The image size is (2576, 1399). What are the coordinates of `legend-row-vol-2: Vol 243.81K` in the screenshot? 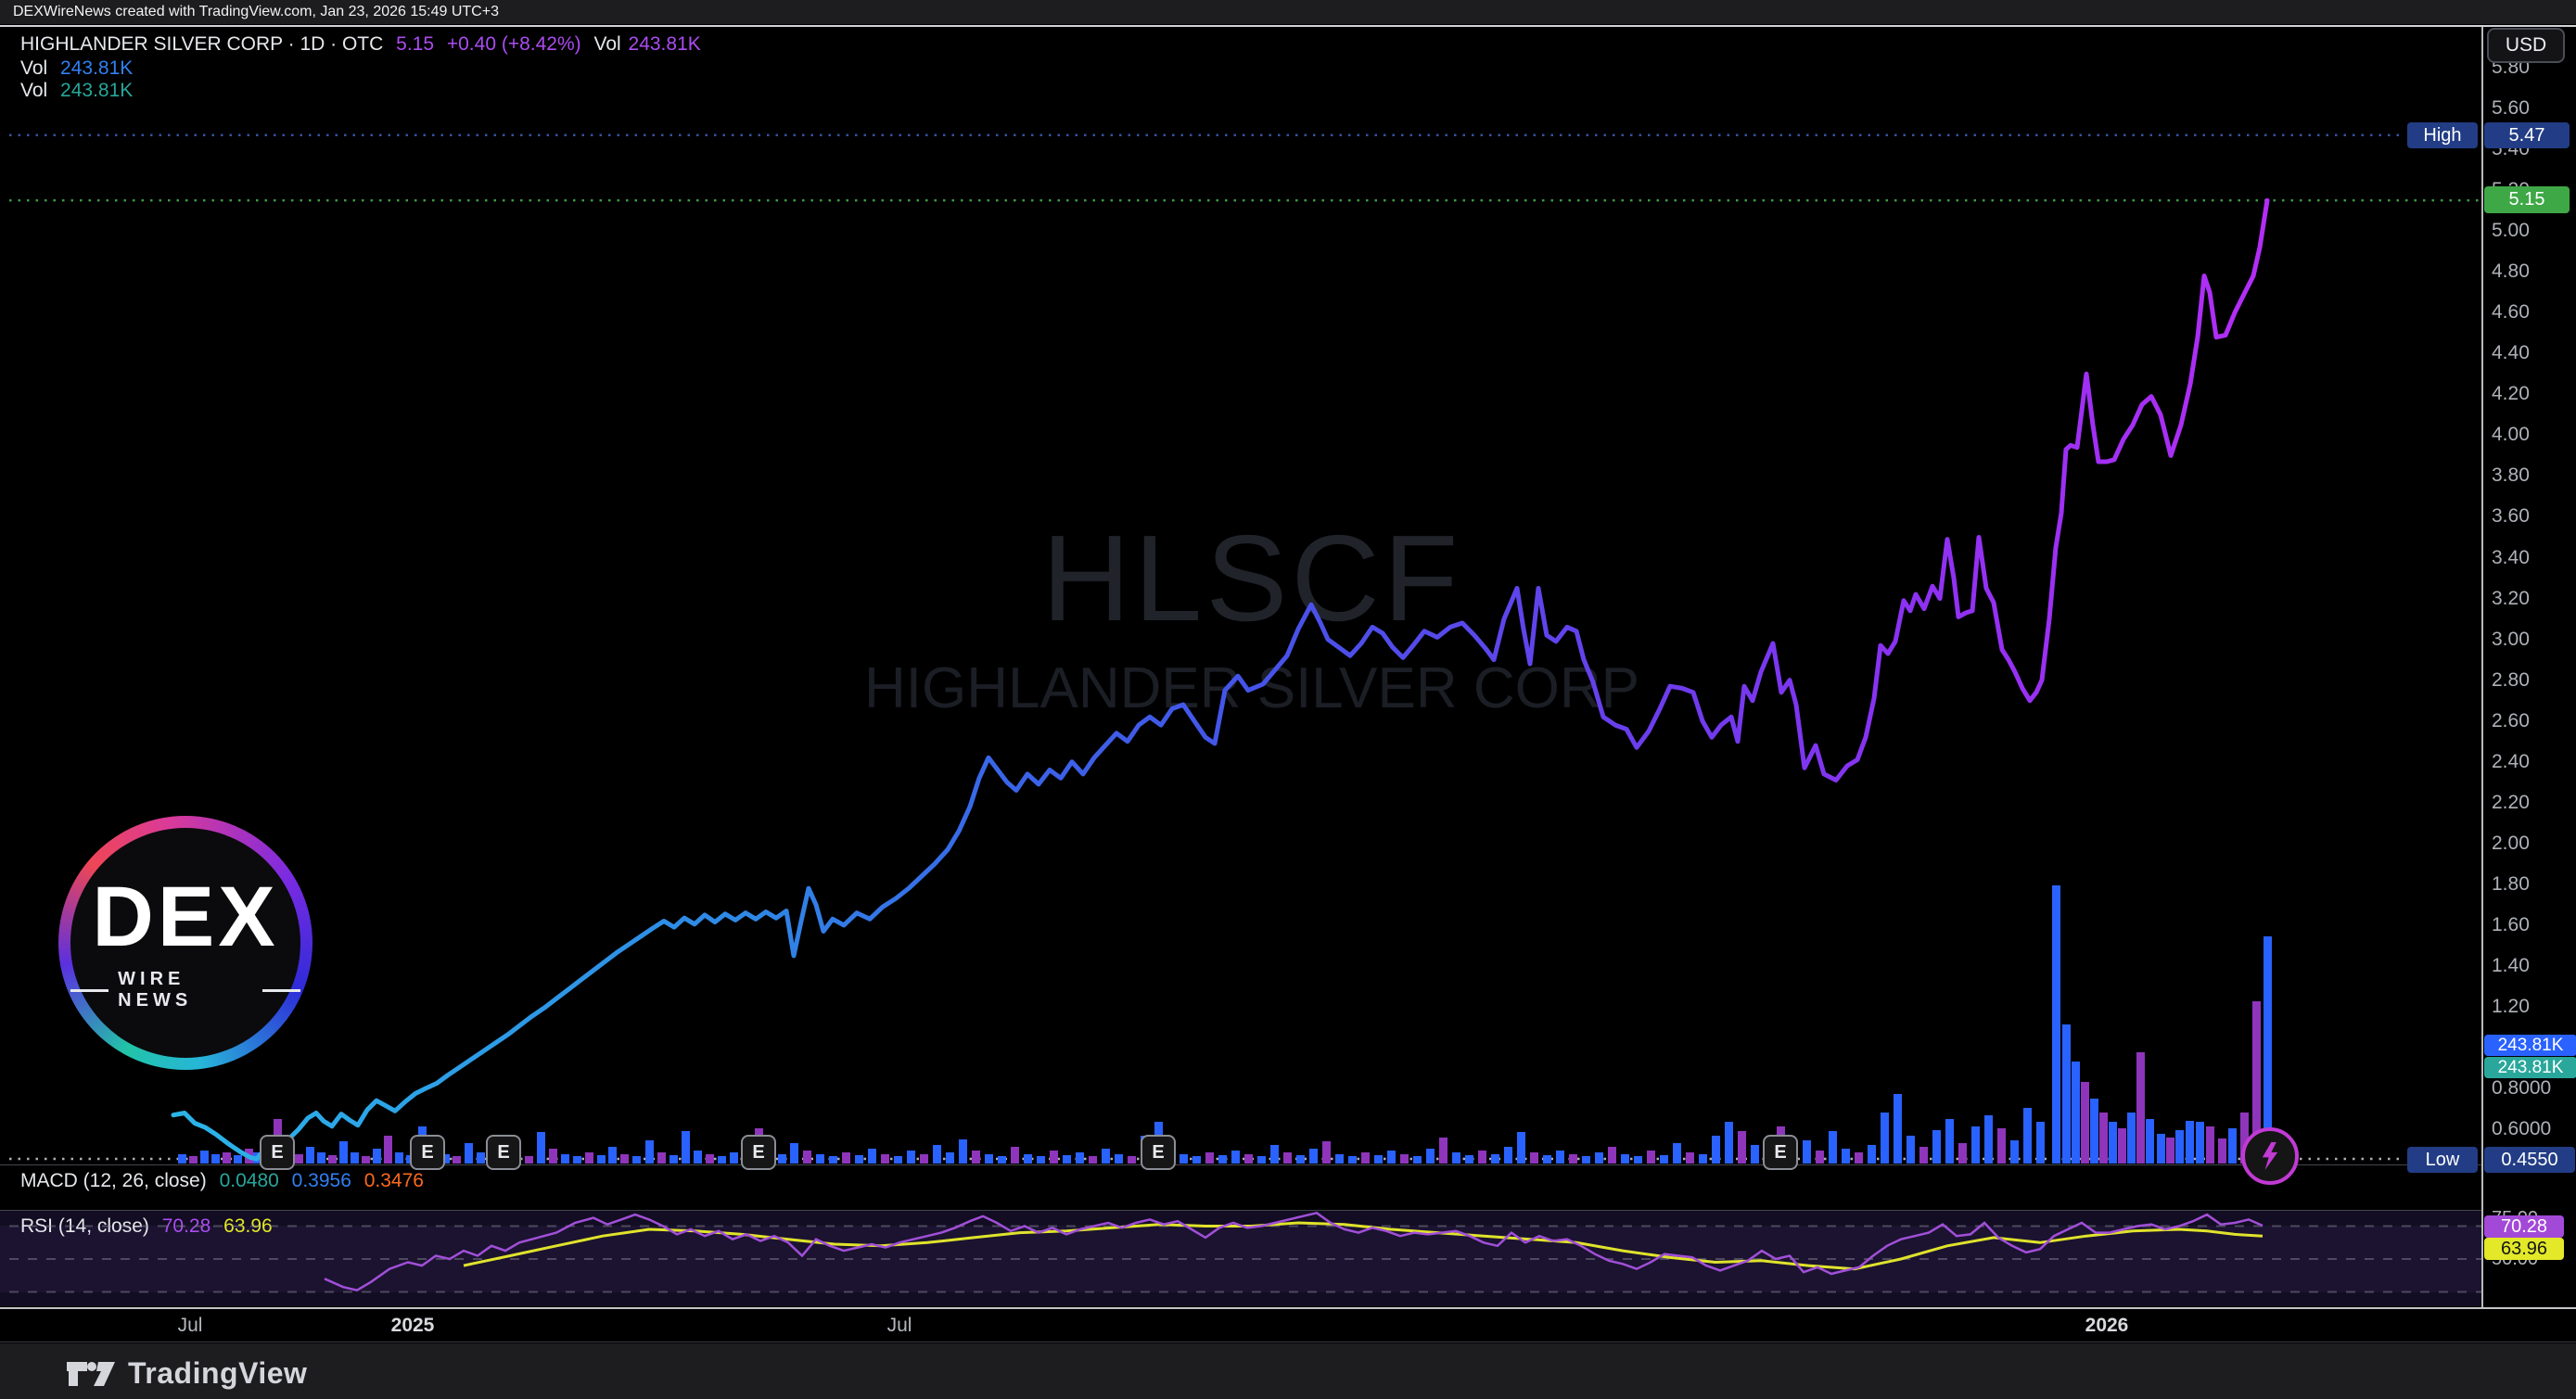 It's located at (80, 91).